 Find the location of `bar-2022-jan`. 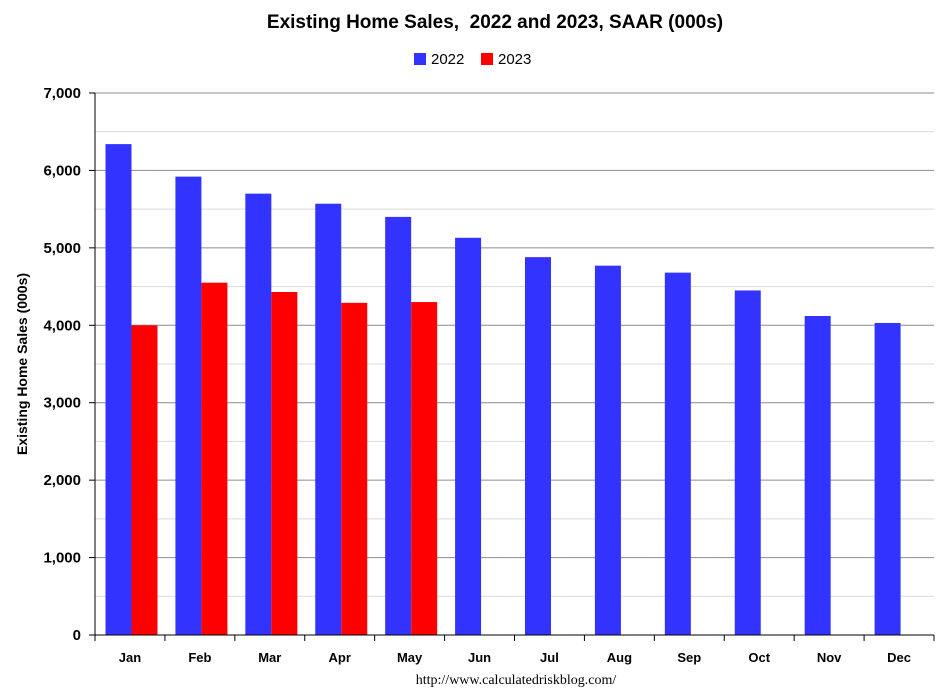

bar-2022-jan is located at coordinates (118, 390).